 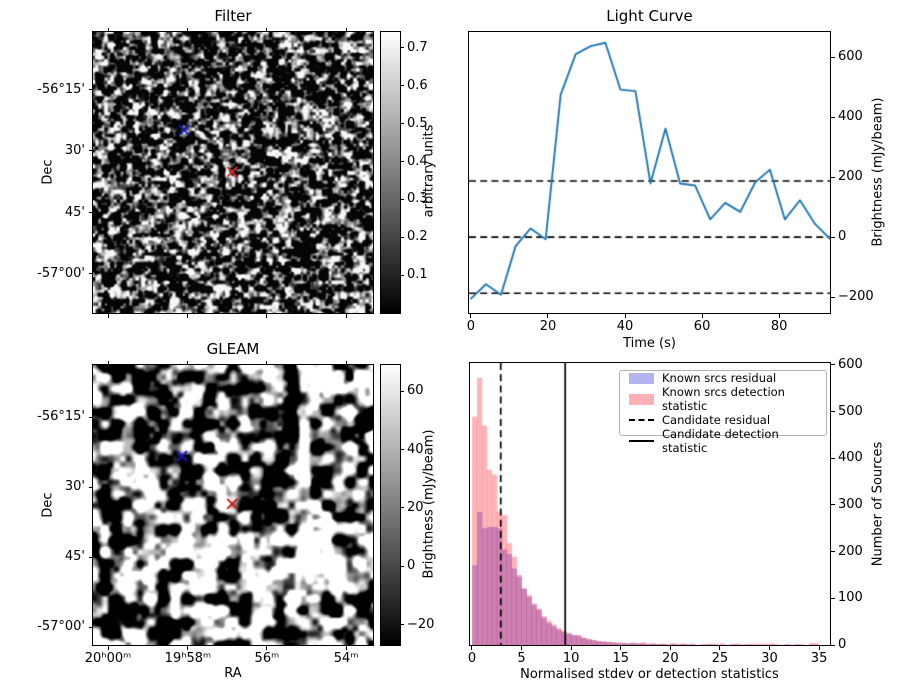 I want to click on histogram-y-axis-label: Number of Sources, so click(x=878, y=504).